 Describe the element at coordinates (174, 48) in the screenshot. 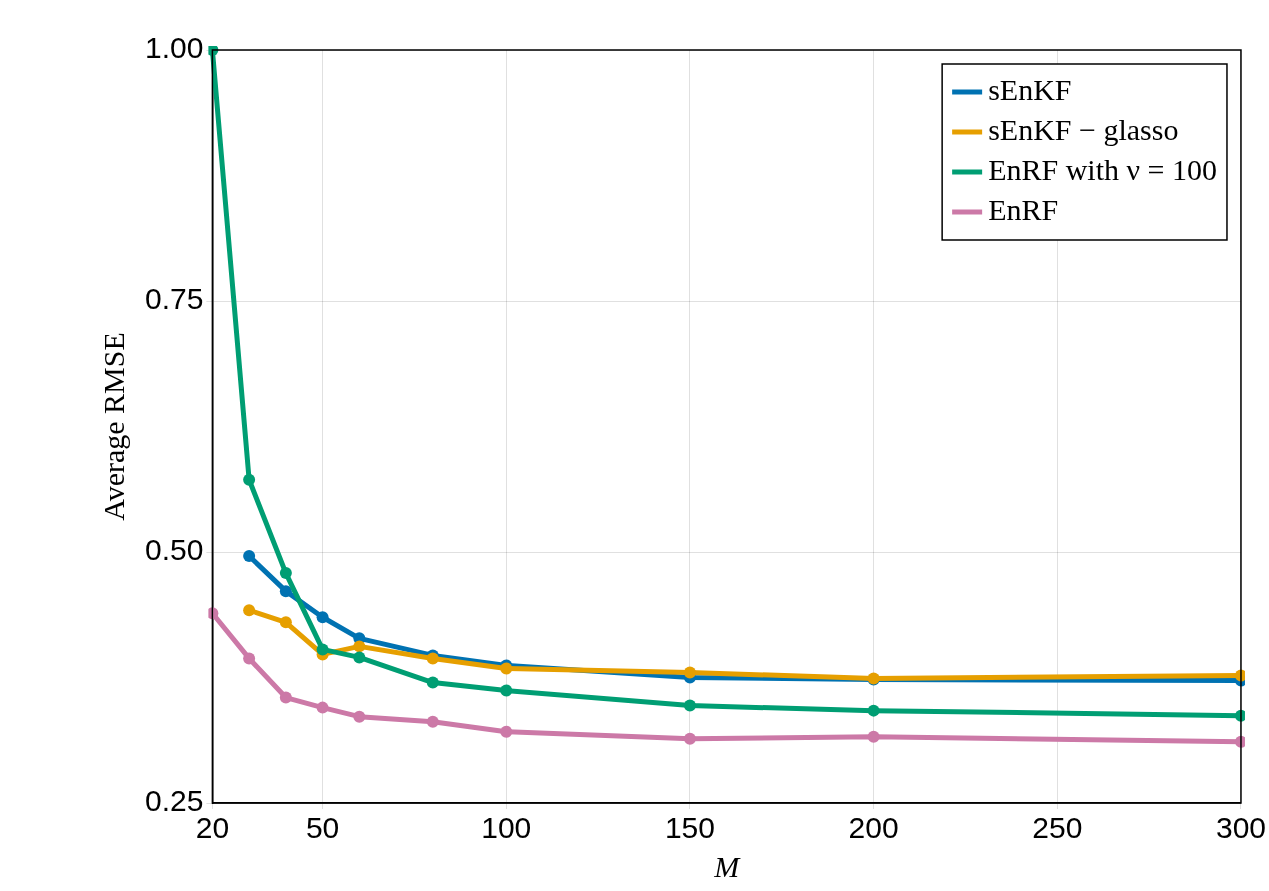

I see `y-tick-label: 1.00` at that location.